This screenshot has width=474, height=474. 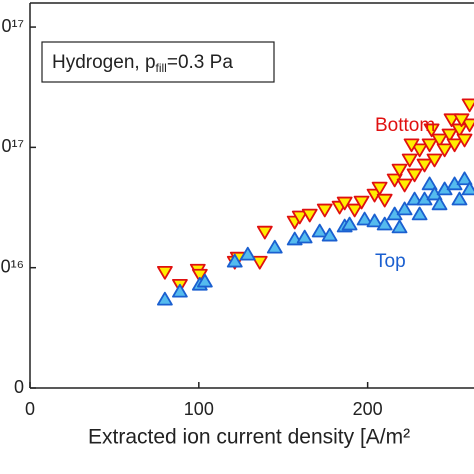 What do you see at coordinates (200, 62) in the screenshot?
I see `annotation-suffix: =0.3 Pa` at bounding box center [200, 62].